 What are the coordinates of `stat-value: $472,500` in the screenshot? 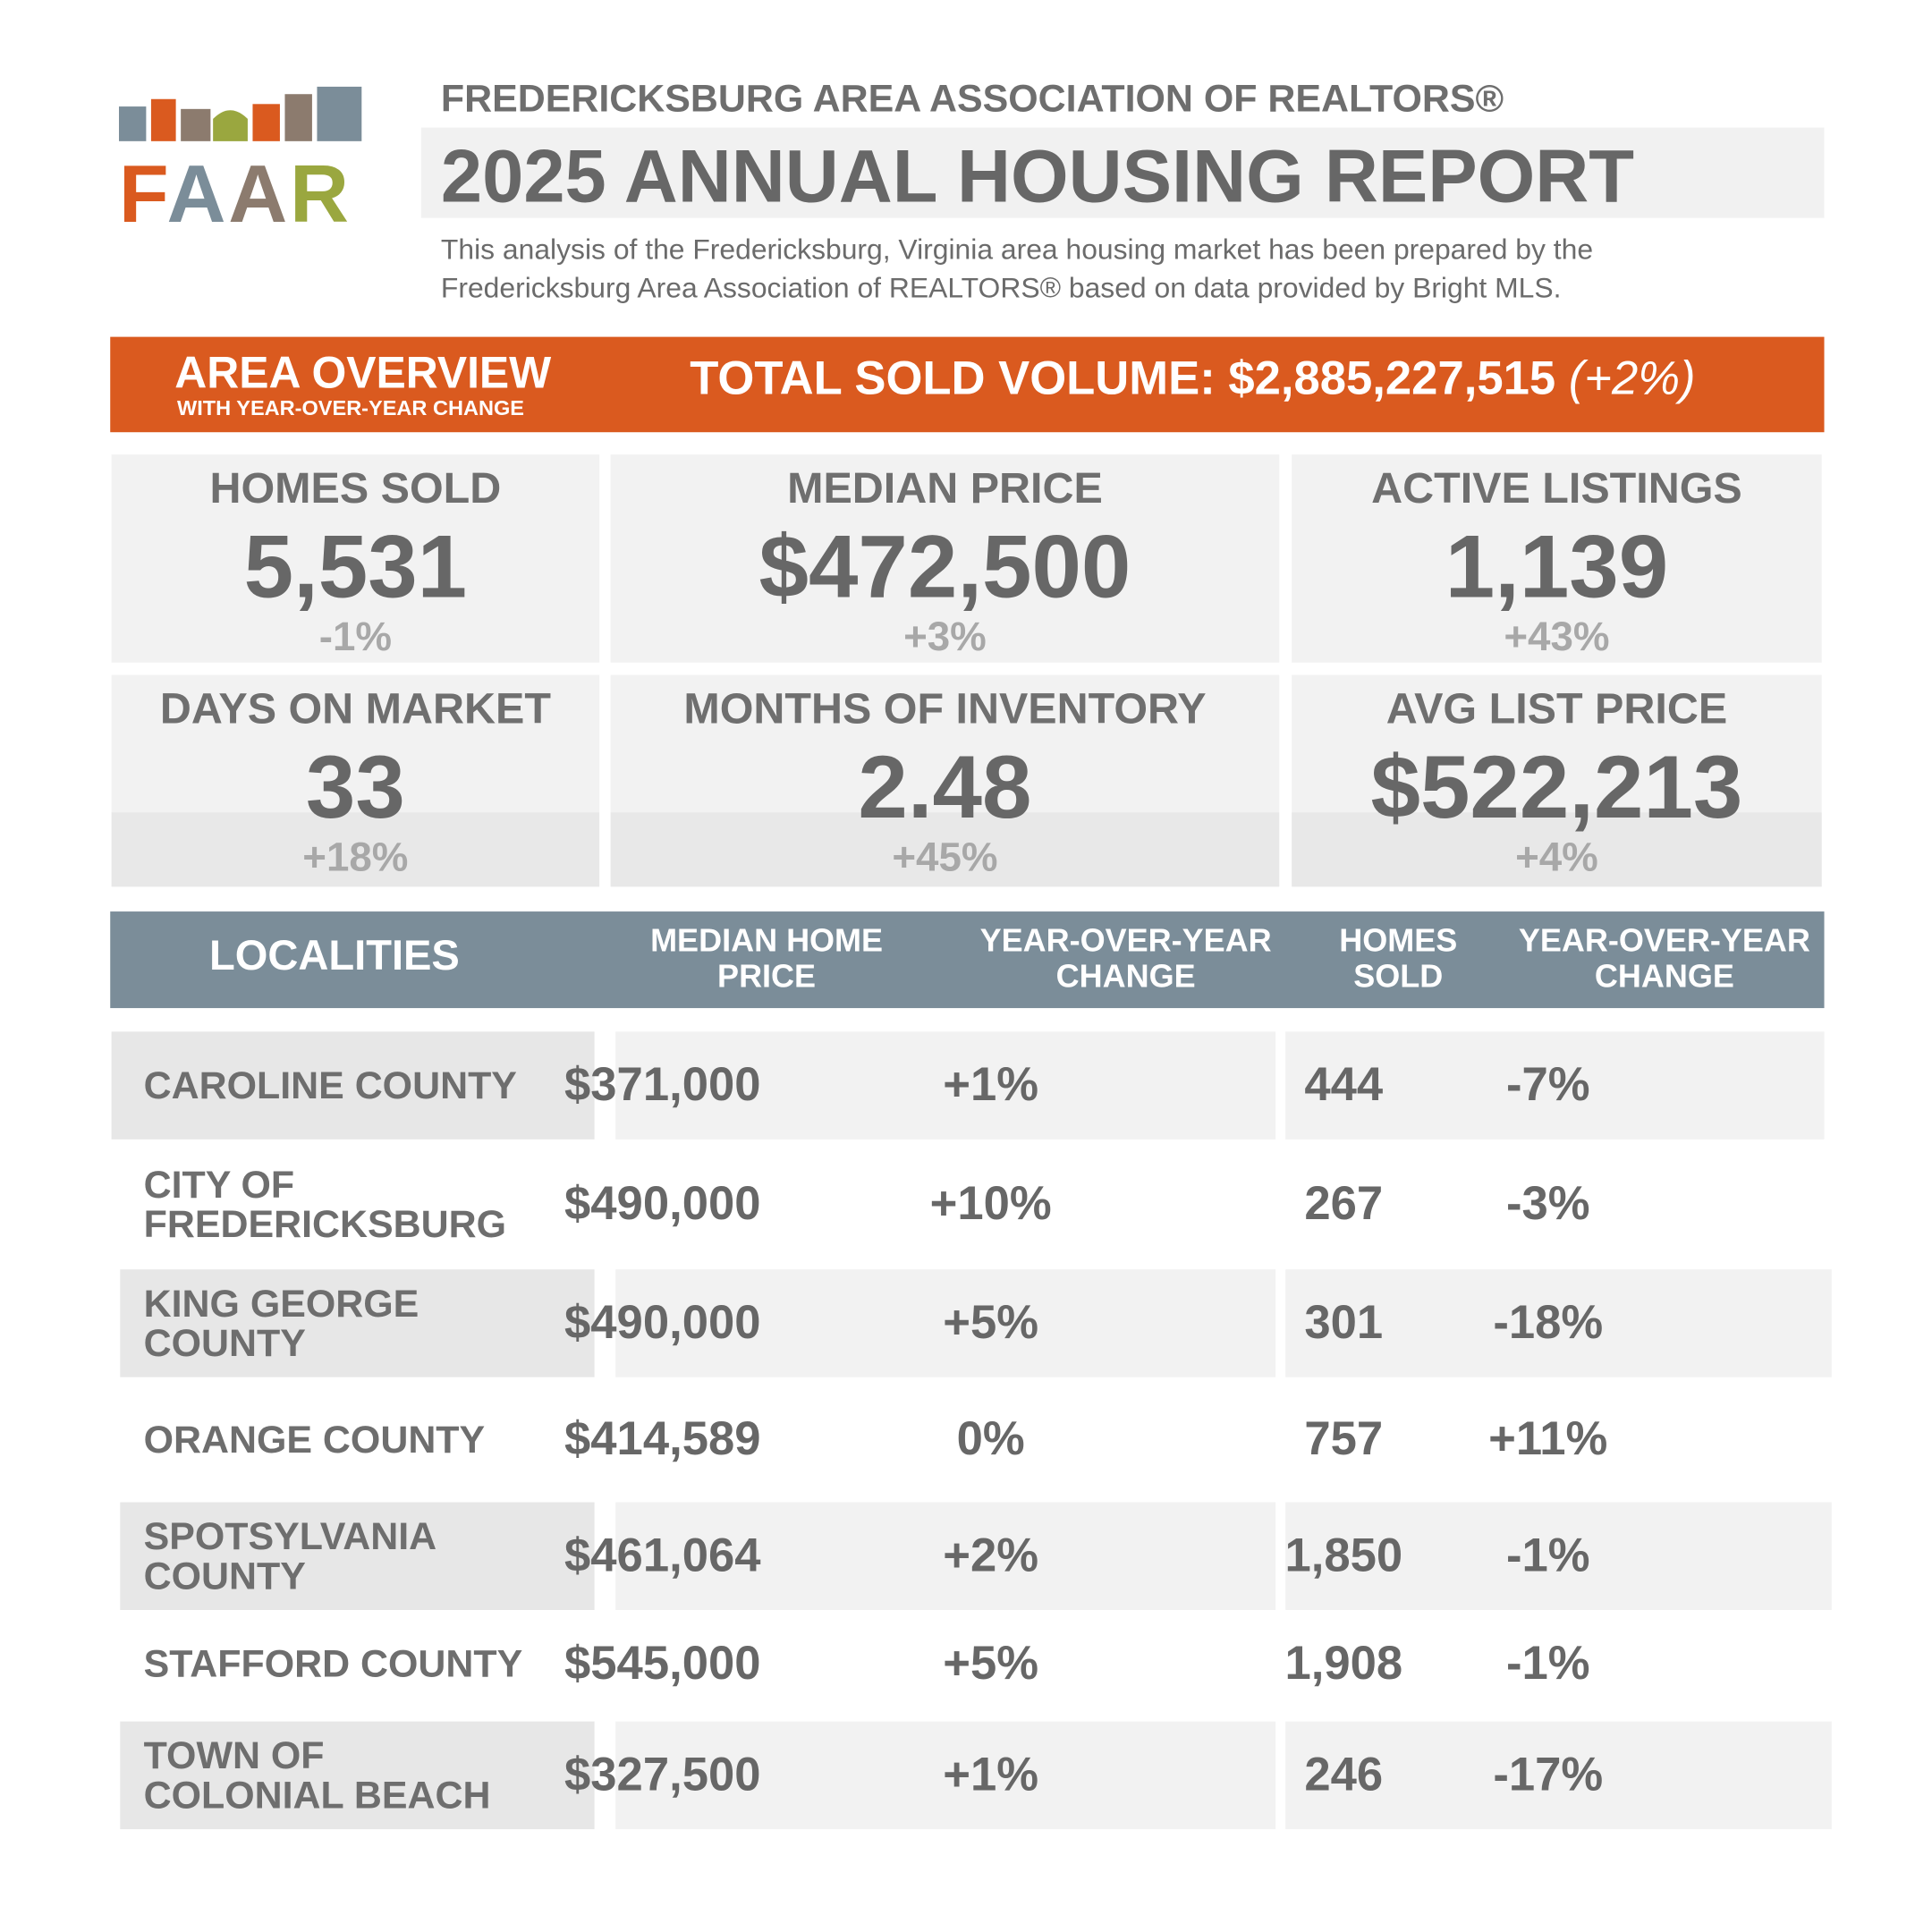 It's located at (944, 567).